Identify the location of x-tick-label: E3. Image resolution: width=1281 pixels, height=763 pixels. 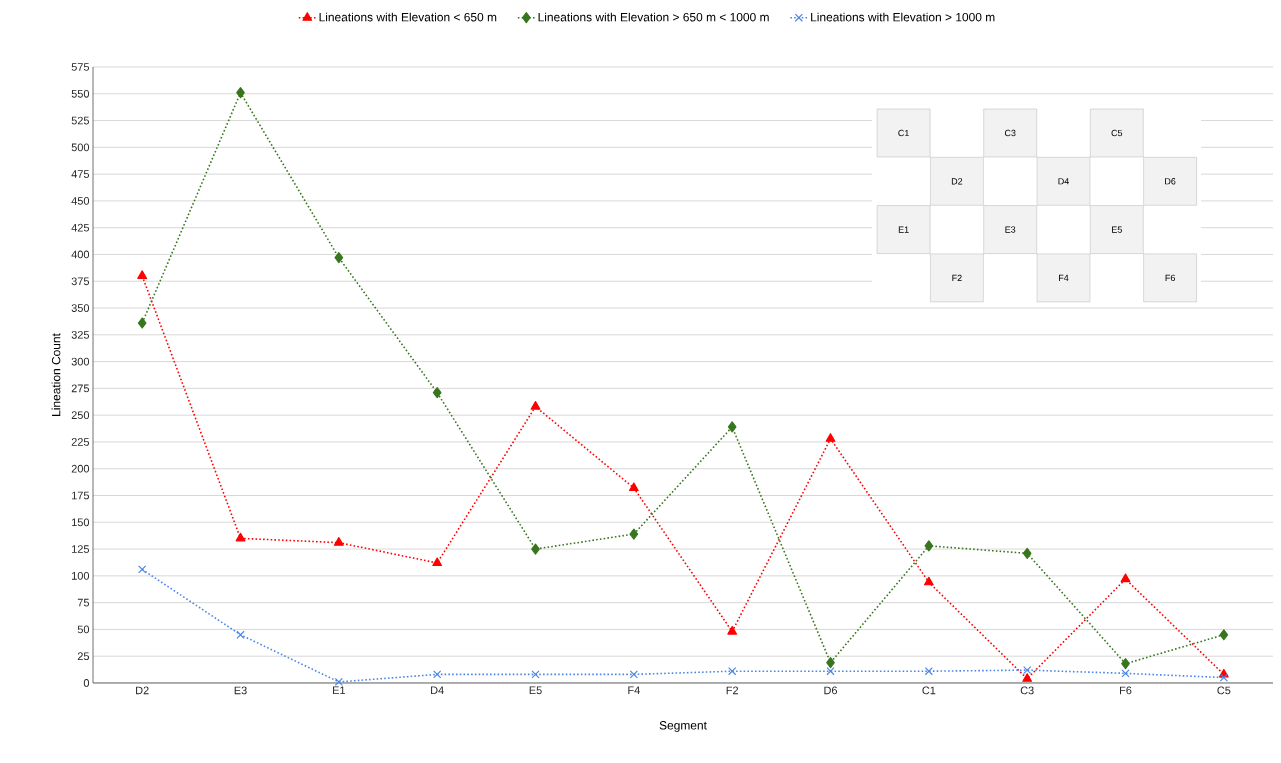
(240, 690).